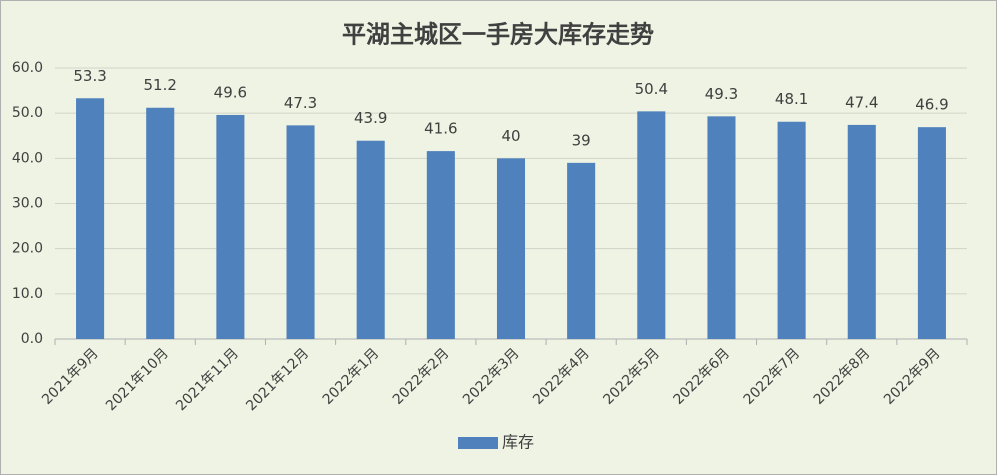 This screenshot has height=475, width=997. Describe the element at coordinates (27, 113) in the screenshot. I see `y-tick-label: 50.0` at that location.